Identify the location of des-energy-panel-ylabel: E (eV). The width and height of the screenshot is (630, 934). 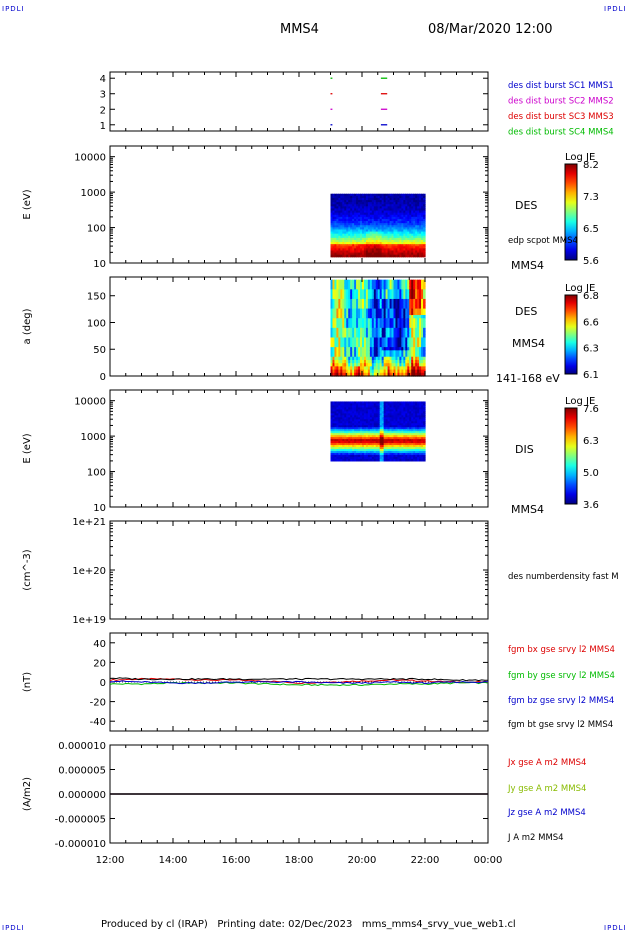
(27, 204).